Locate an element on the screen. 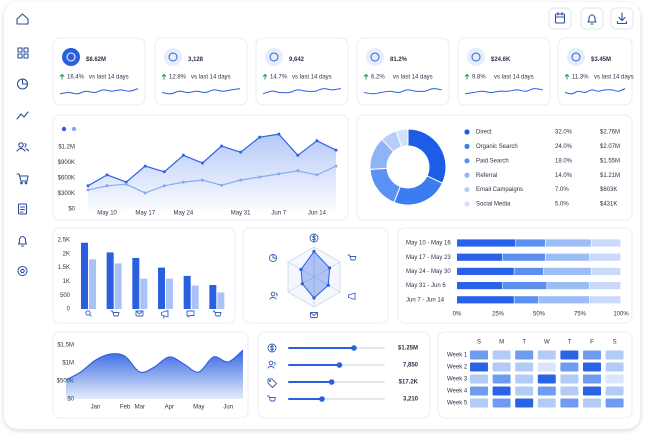  x-tick-label: May 24 is located at coordinates (184, 214).